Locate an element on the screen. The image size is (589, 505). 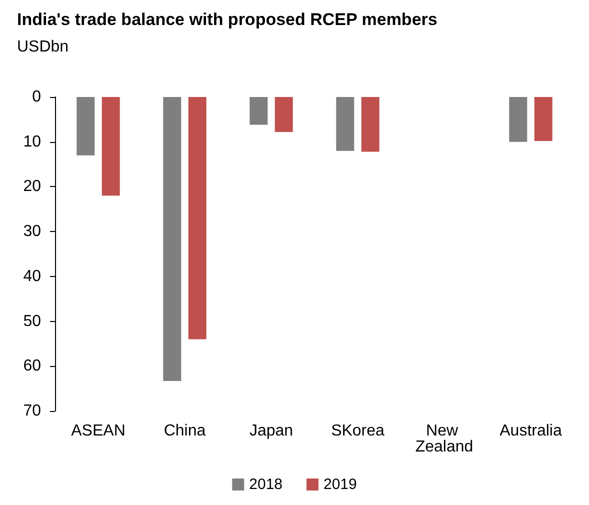
y-tick-label: 50 is located at coordinates (32, 321).